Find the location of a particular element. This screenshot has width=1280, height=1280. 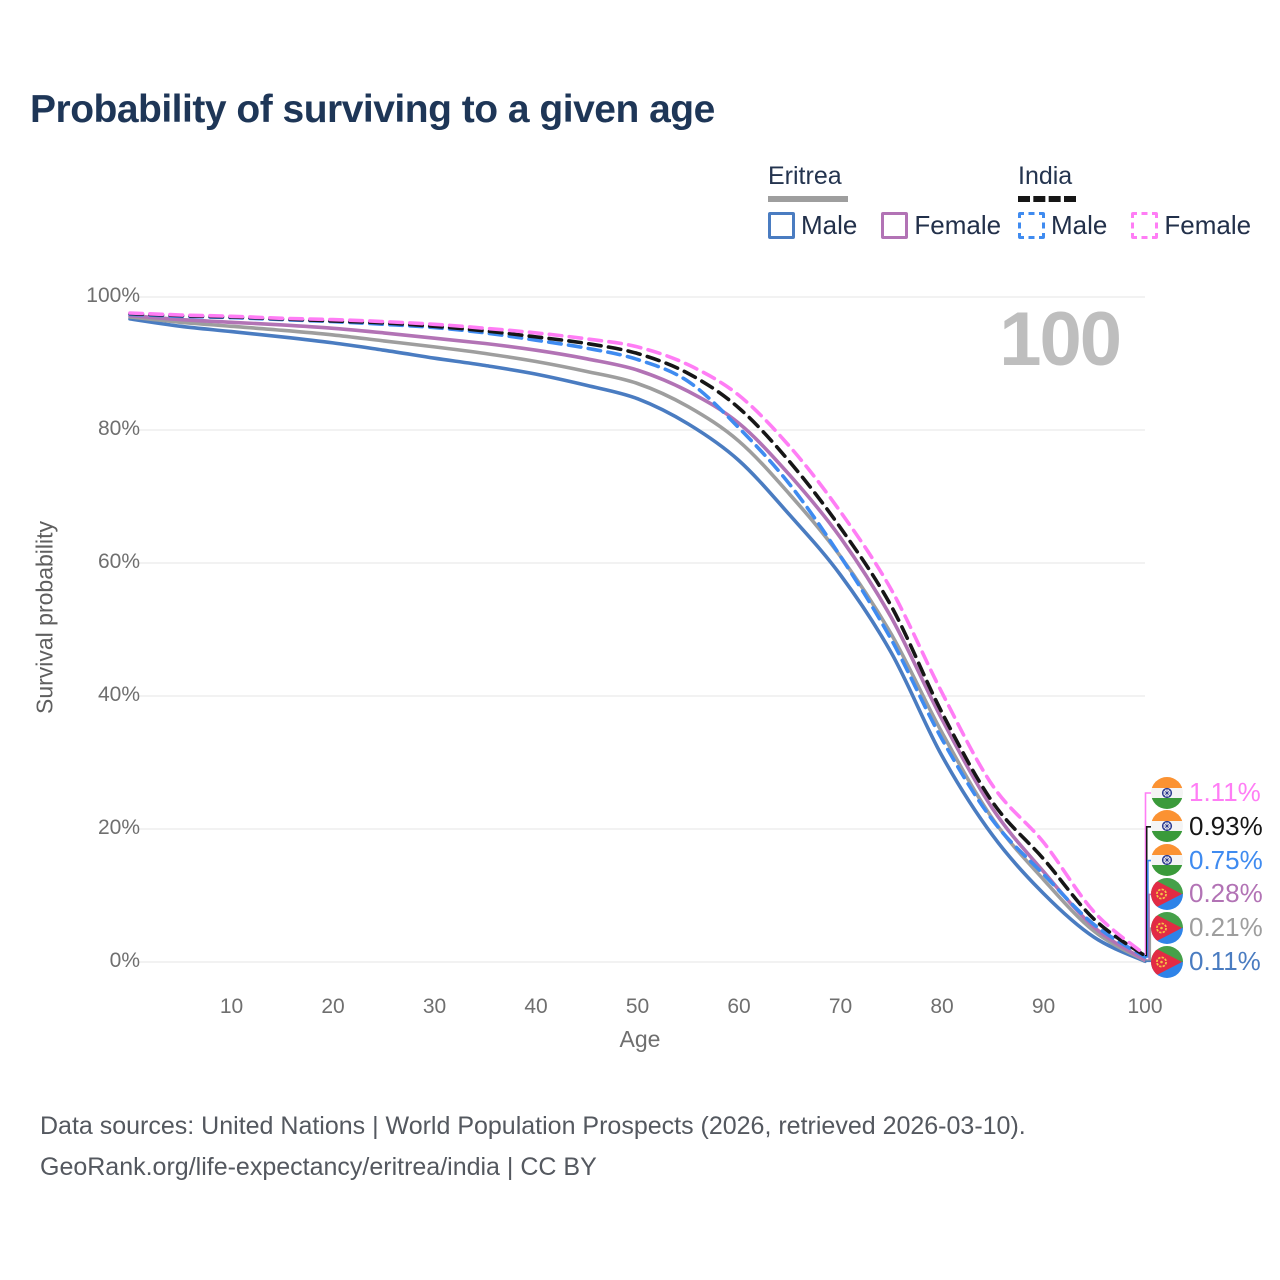

end-label-connectors is located at coordinates (1148, 877).